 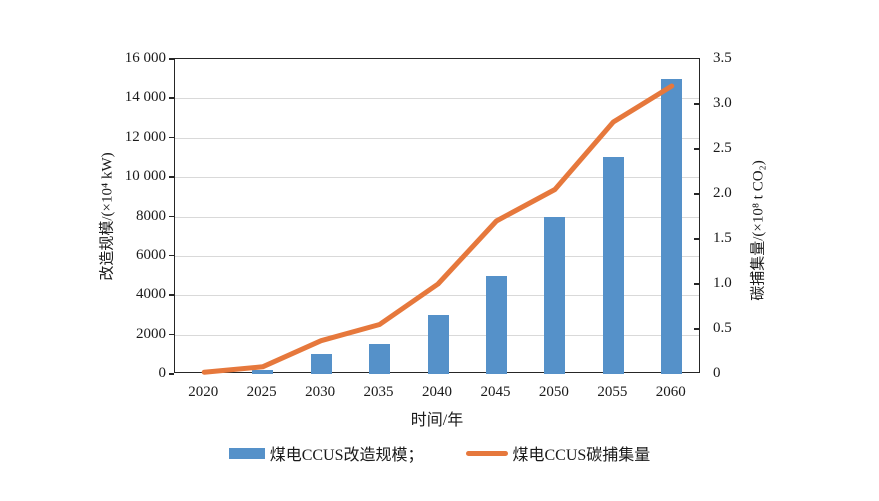 What do you see at coordinates (722, 148) in the screenshot?
I see `y-axis-right-tick-label: 2.5` at bounding box center [722, 148].